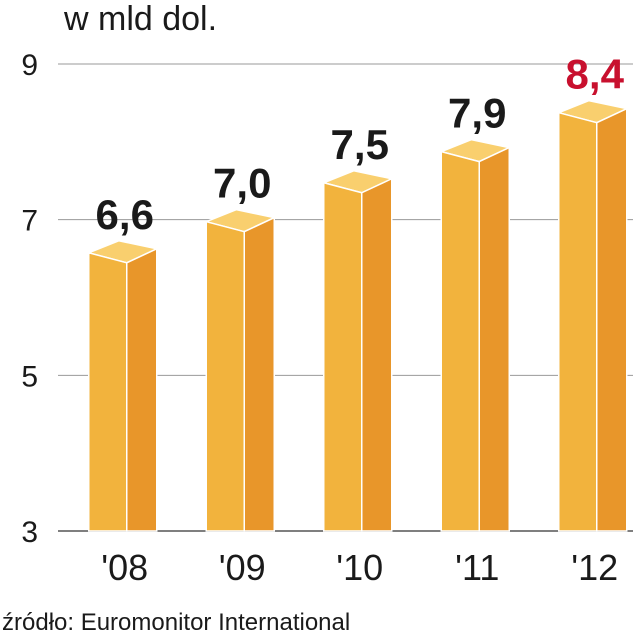 The width and height of the screenshot is (633, 640). What do you see at coordinates (29, 532) in the screenshot?
I see `y-tick-label: 3` at bounding box center [29, 532].